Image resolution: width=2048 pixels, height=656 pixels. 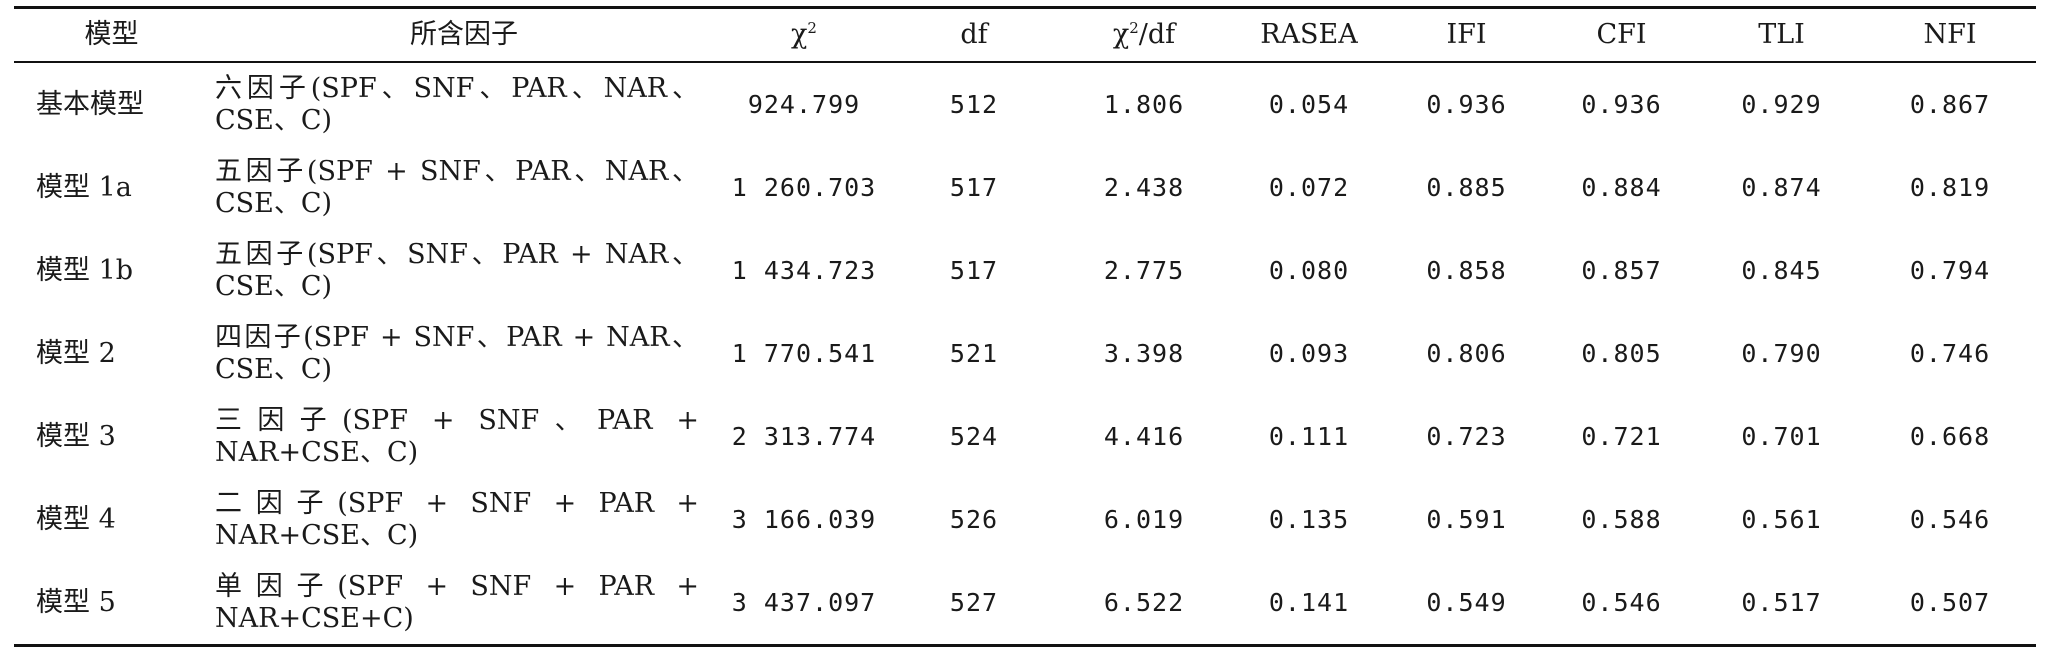 What do you see at coordinates (1309, 602) in the screenshot?
I see `rasea-cell: 0.141` at bounding box center [1309, 602].